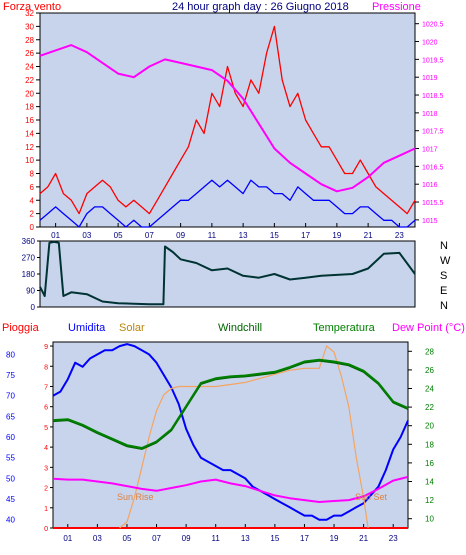 Image resolution: width=466 pixels, height=555 pixels. I want to click on rain-y-tick-label: 7, so click(46, 387).